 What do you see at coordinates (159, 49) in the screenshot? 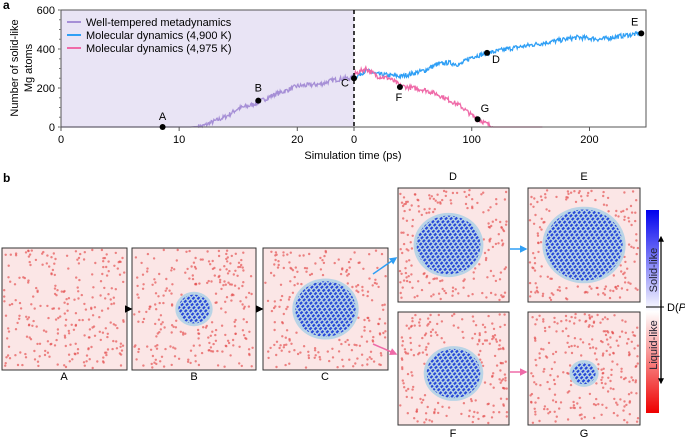
I see `legend-entry: Molecular dynamics (4,975 K)` at bounding box center [159, 49].